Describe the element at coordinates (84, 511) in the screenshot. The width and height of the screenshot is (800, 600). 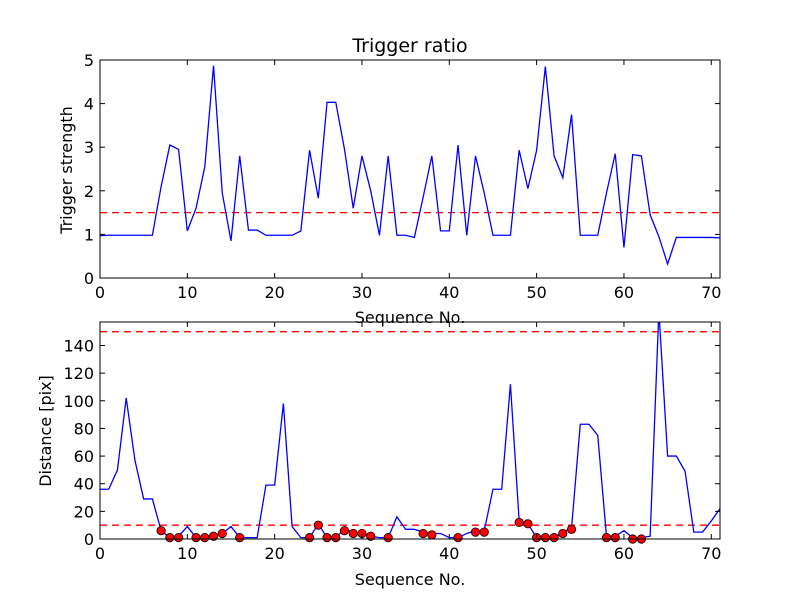
I see `bottom-y-tick-label: 20` at that location.